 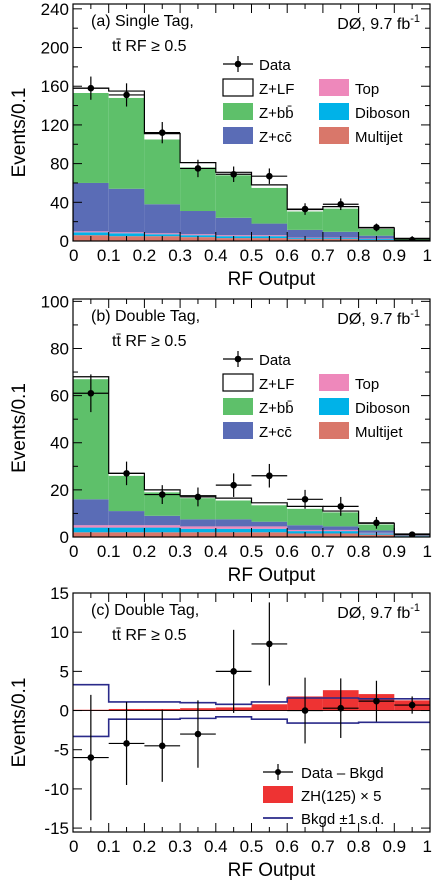 What do you see at coordinates (64, 241) in the screenshot?
I see `y-tick-label: 0` at bounding box center [64, 241].